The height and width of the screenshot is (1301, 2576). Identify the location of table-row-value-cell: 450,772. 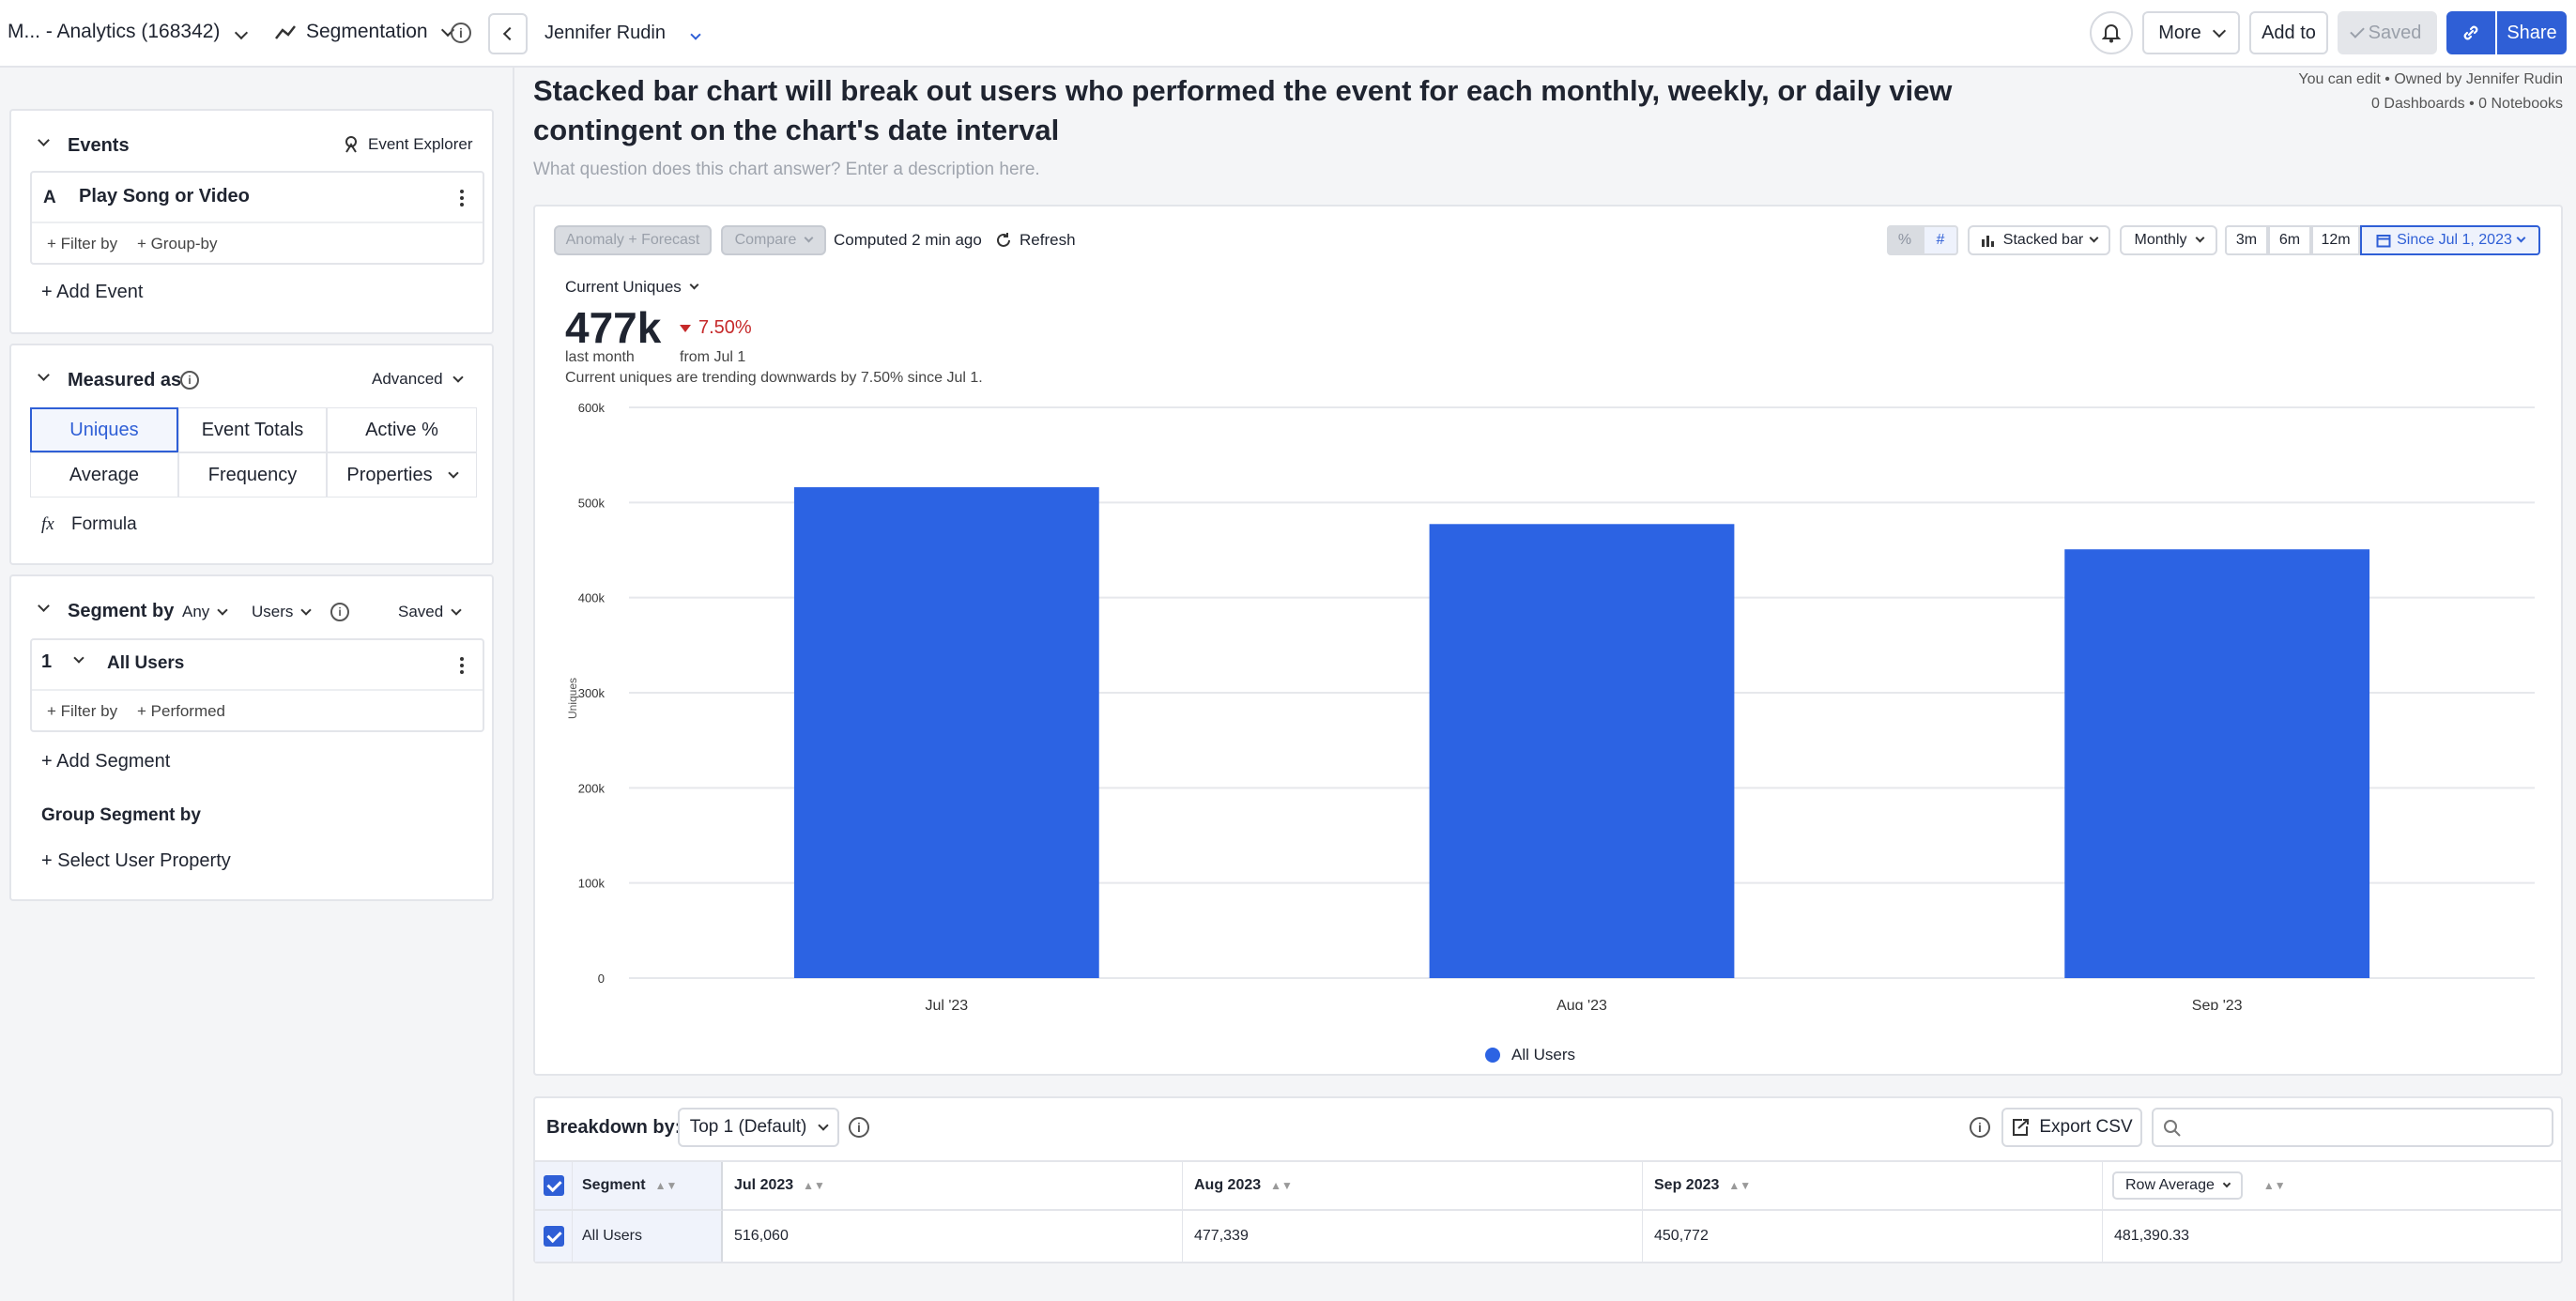
(1873, 1237).